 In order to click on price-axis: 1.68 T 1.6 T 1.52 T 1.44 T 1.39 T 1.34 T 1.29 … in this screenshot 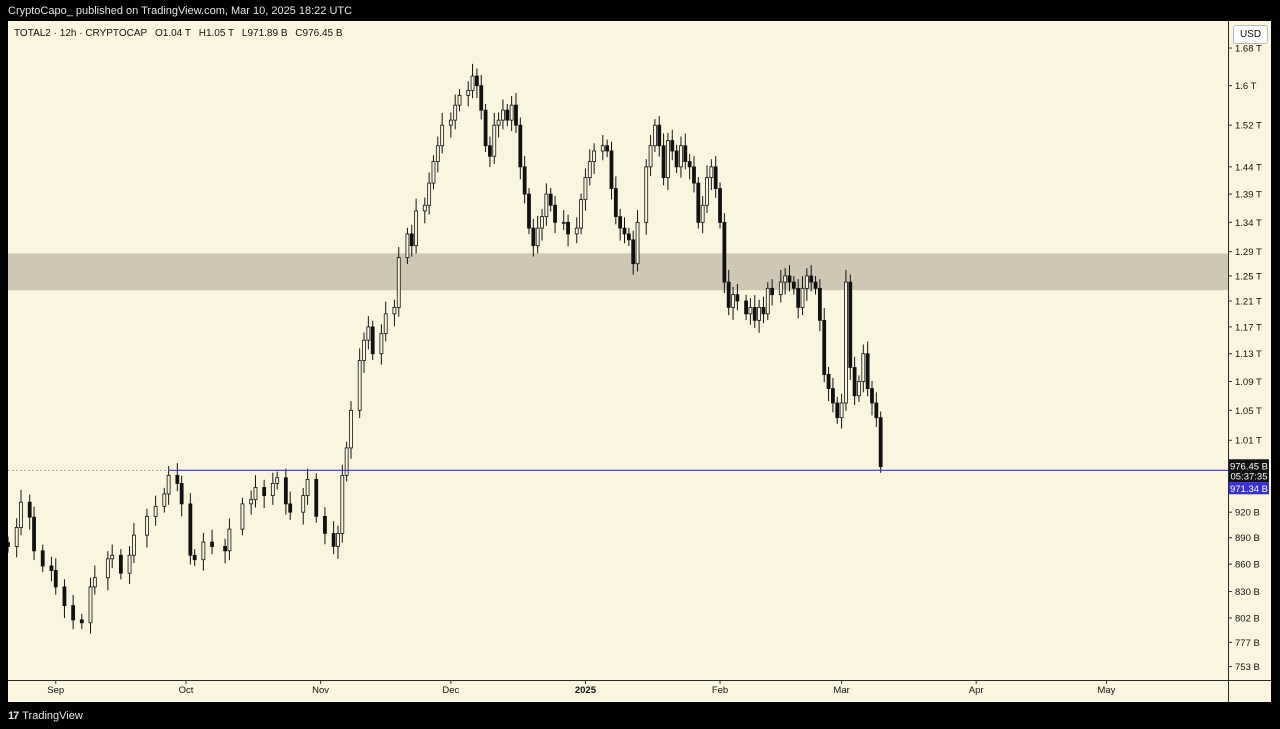, I will do `click(1245, 358)`.